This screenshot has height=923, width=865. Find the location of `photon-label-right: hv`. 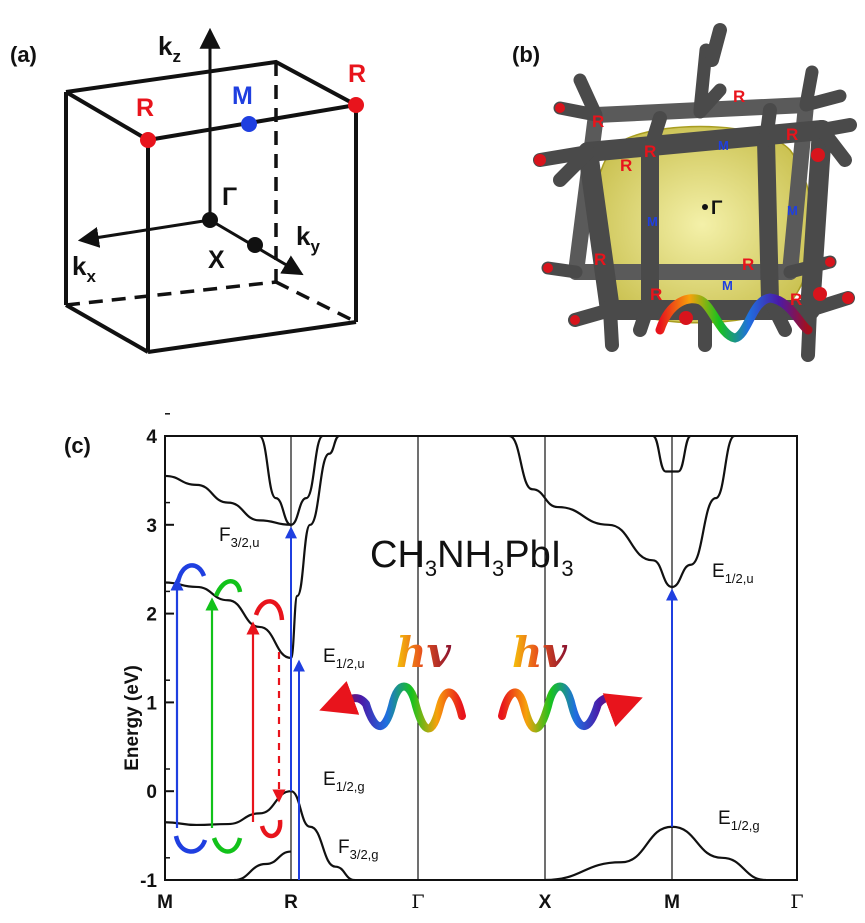

photon-label-right: hv is located at coordinates (540, 652).